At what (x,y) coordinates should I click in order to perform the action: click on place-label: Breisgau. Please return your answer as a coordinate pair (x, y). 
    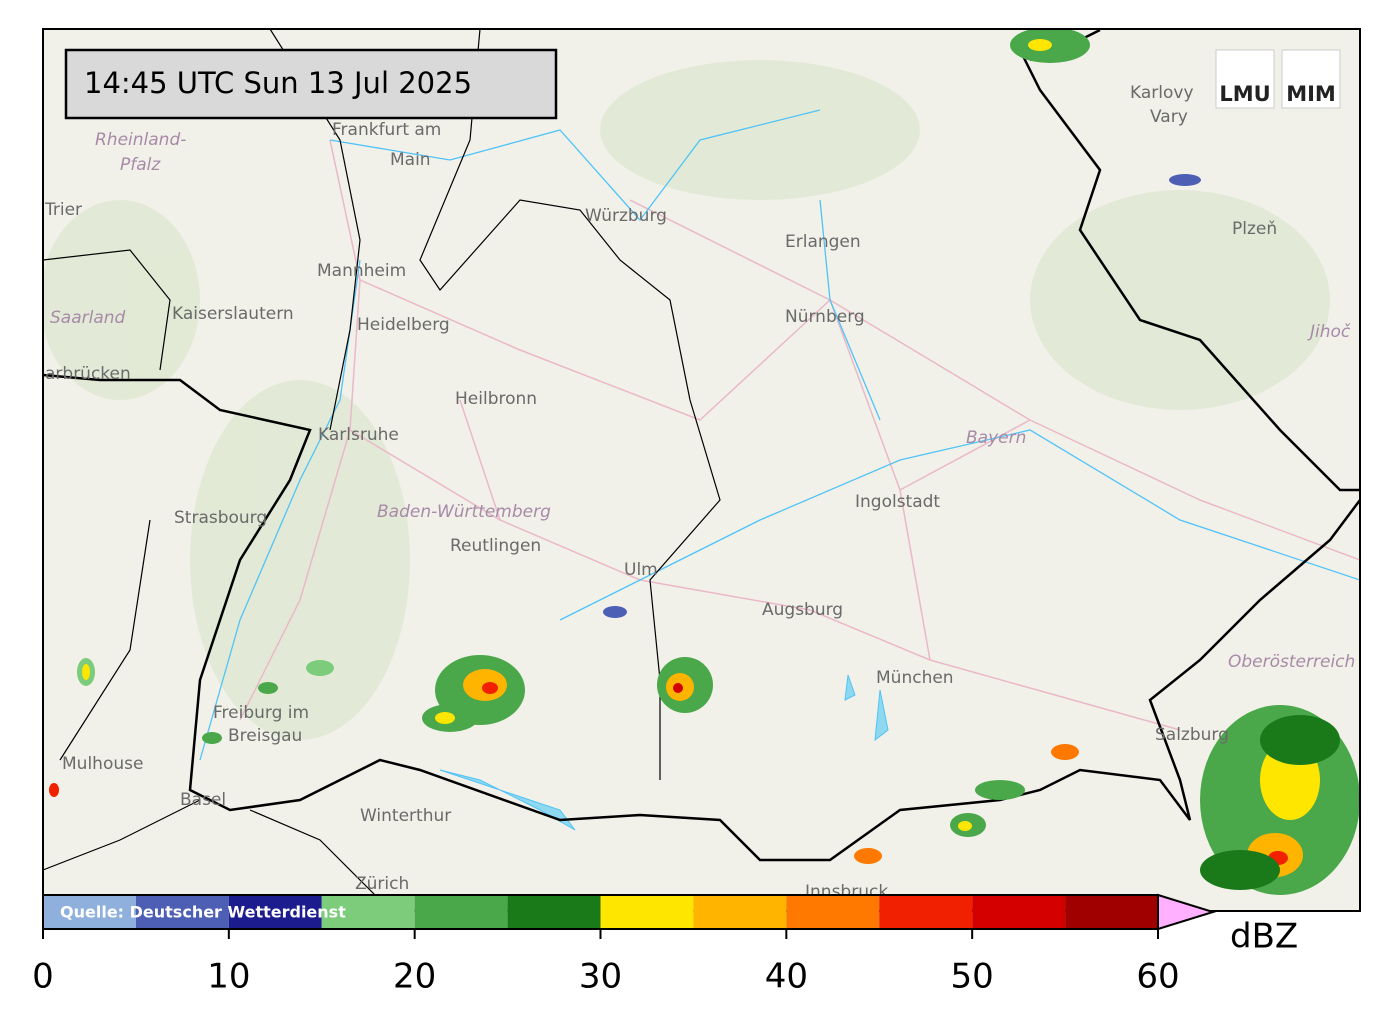
    Looking at the image, I should click on (265, 736).